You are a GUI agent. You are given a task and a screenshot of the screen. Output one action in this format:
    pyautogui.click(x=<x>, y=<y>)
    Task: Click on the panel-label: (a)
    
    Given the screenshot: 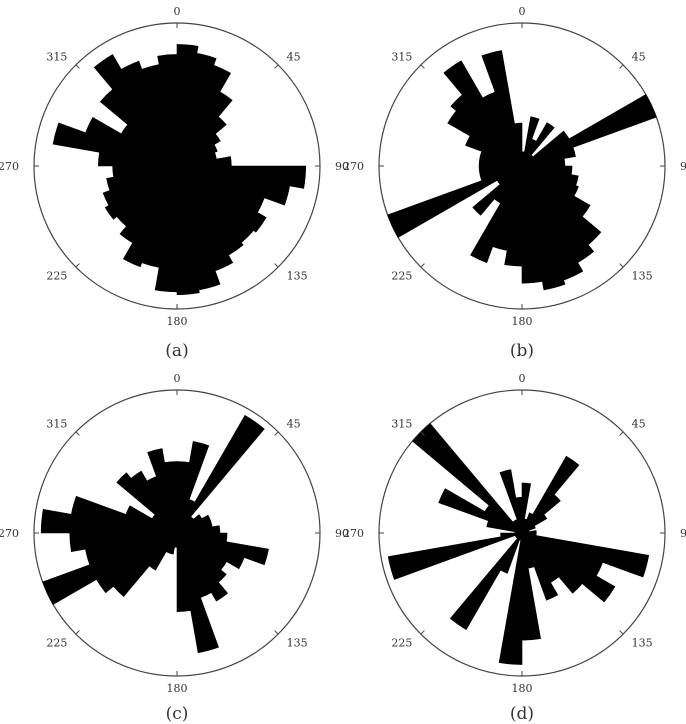 What is the action you would take?
    pyautogui.click(x=176, y=351)
    